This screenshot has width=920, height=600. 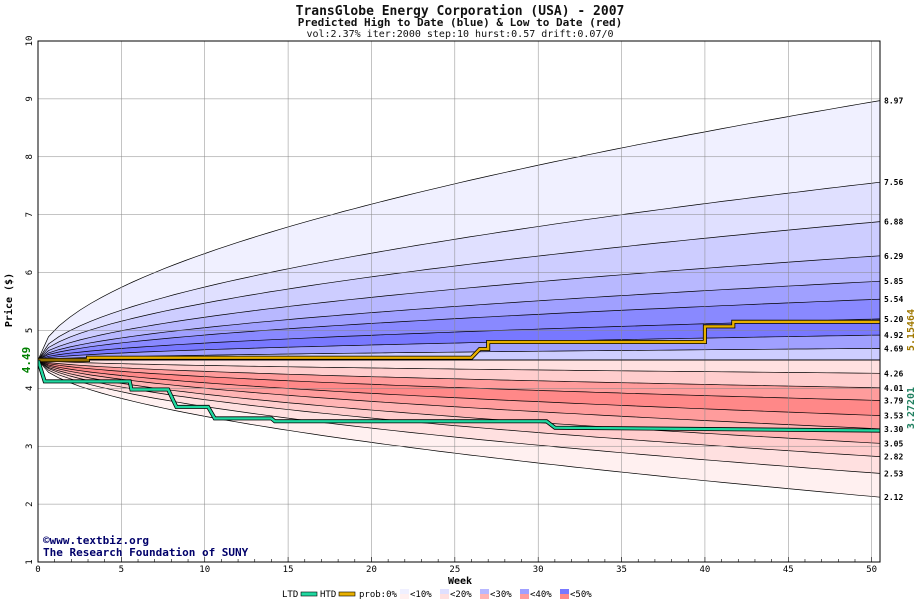 What do you see at coordinates (30, 388) in the screenshot?
I see `y-tick-label-3: 4` at bounding box center [30, 388].